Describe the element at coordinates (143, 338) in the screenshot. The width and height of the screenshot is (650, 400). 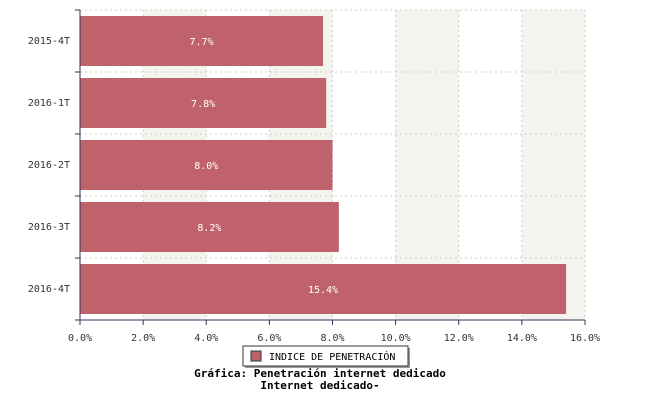
I see `x-tick-label: 2.0%` at that location.